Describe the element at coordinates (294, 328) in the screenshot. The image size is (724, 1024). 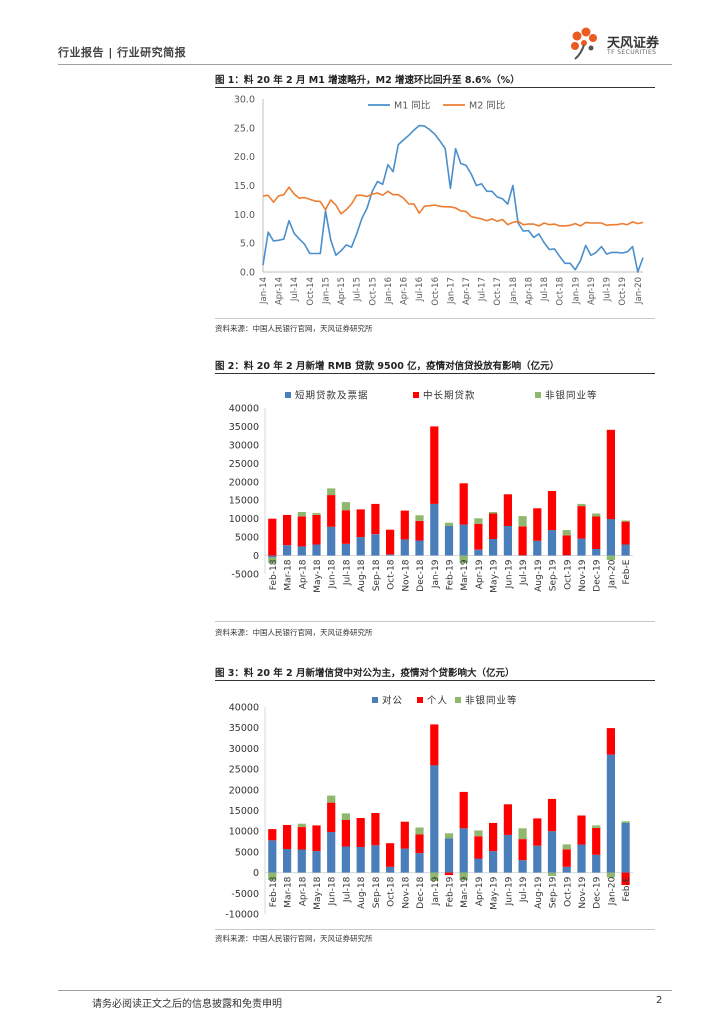
I see `figure-1-source: 资料来源：中国人民银行官网，天风证券研究所` at that location.